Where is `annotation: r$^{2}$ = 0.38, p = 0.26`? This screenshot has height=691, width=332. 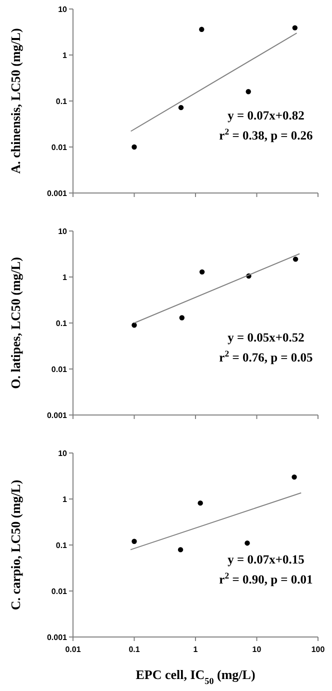 annotation: r$^{2}$ = 0.38, p = 0.26 is located at coordinates (266, 134).